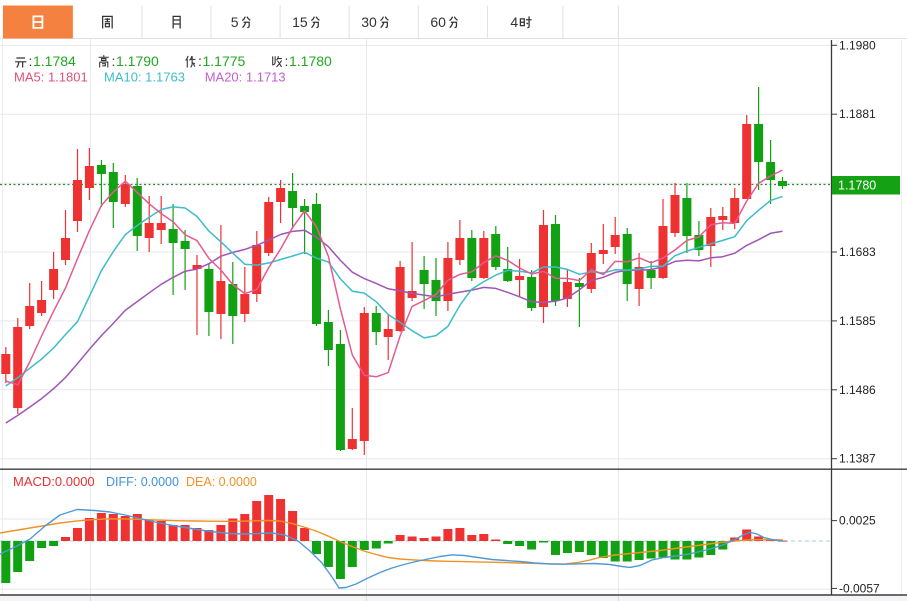  Describe the element at coordinates (857, 252) in the screenshot. I see `svg-text: 1.1683` at that location.